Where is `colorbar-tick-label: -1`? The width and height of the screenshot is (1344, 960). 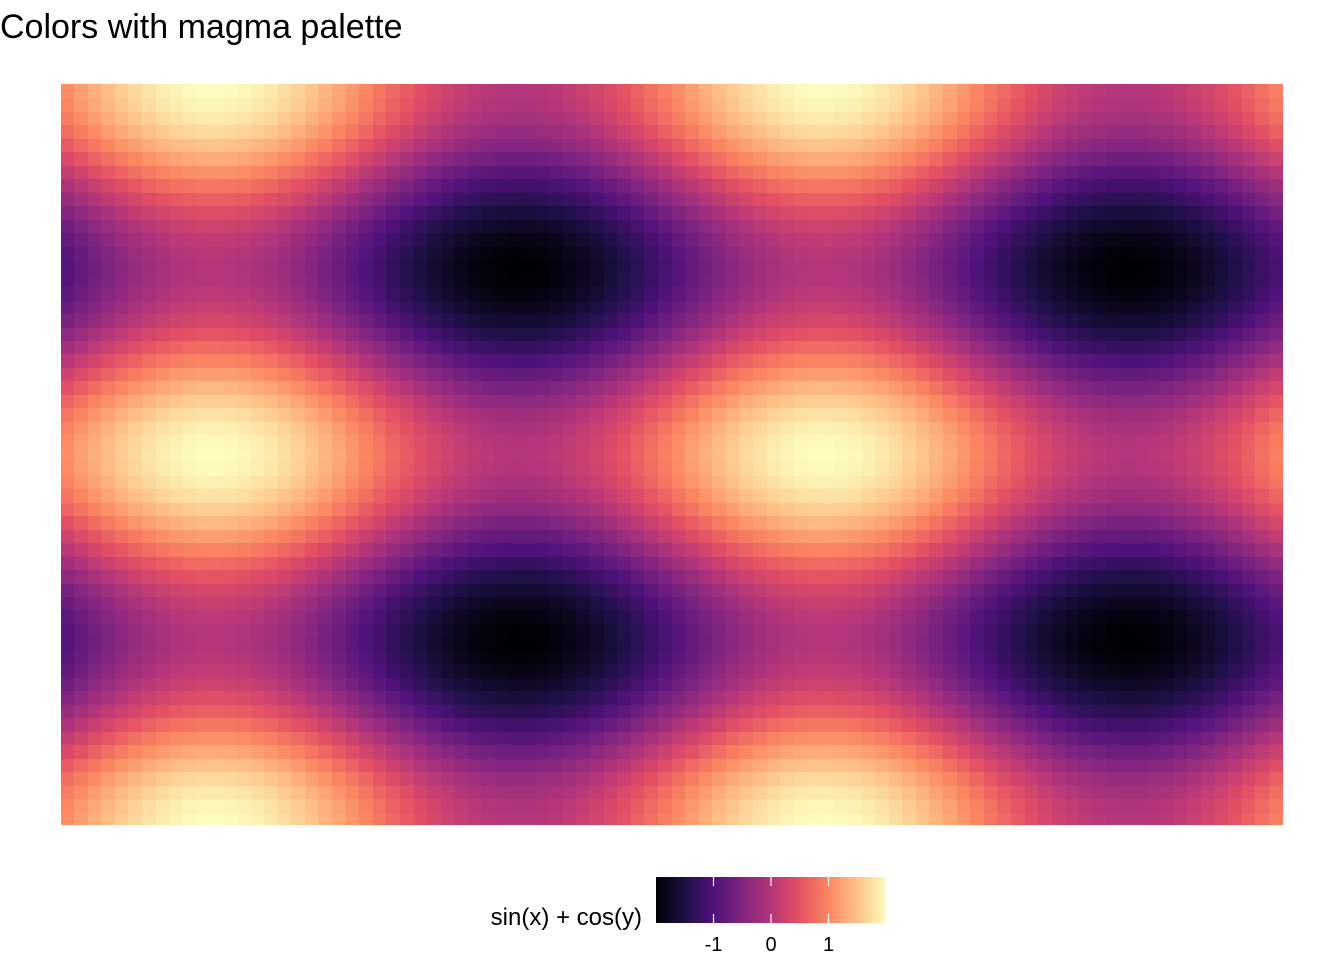
colorbar-tick-label: -1 is located at coordinates (713, 945).